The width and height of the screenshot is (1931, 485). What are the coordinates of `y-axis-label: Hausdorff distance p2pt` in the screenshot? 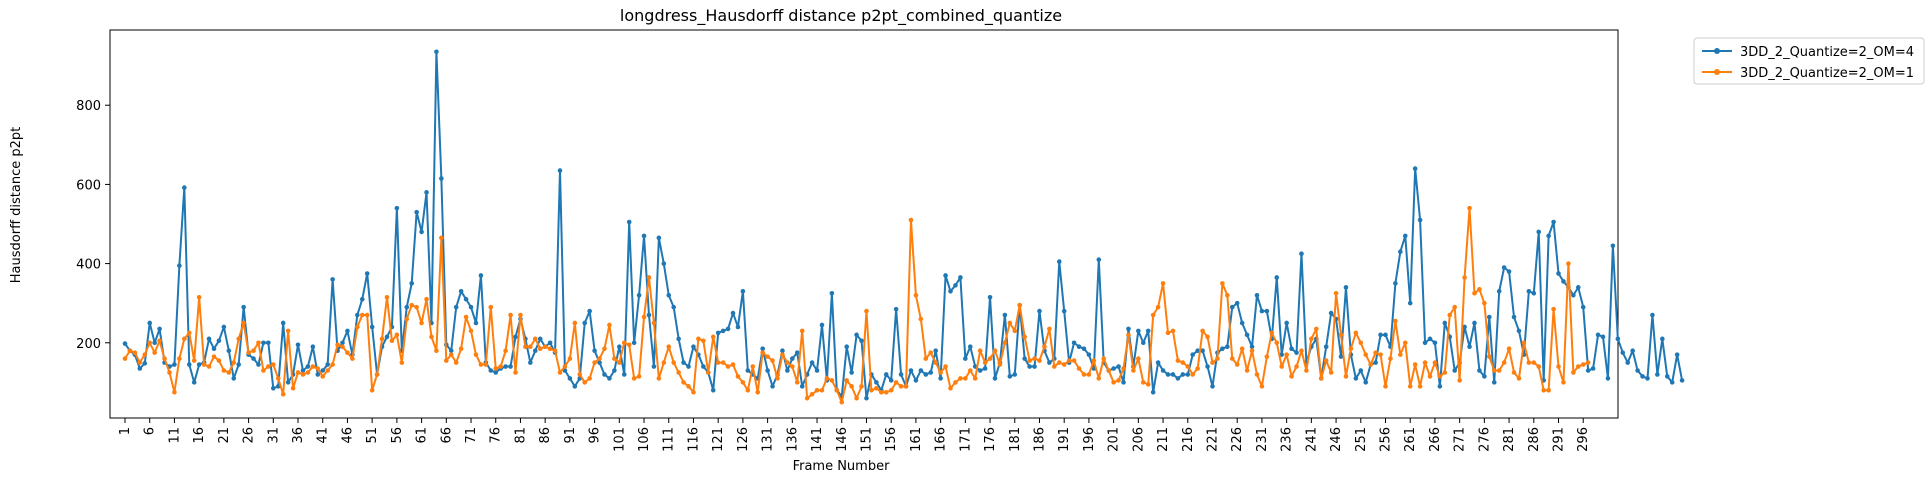 It's located at (16, 205).